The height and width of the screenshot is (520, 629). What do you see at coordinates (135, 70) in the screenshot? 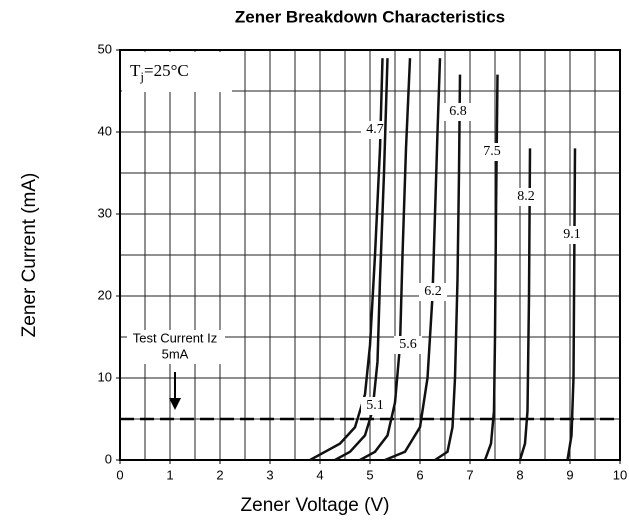
I see `temperature-symbol: T` at bounding box center [135, 70].